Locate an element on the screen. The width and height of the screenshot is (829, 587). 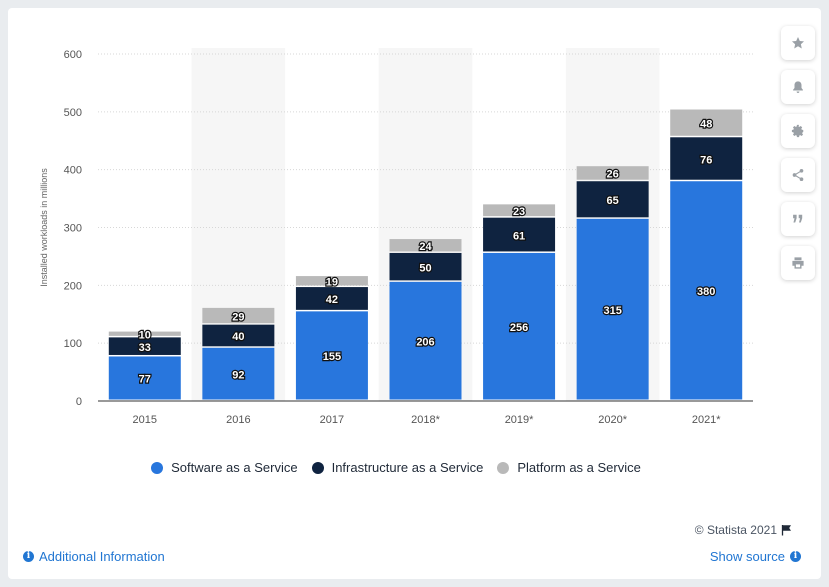
data-label: 26 is located at coordinates (613, 175).